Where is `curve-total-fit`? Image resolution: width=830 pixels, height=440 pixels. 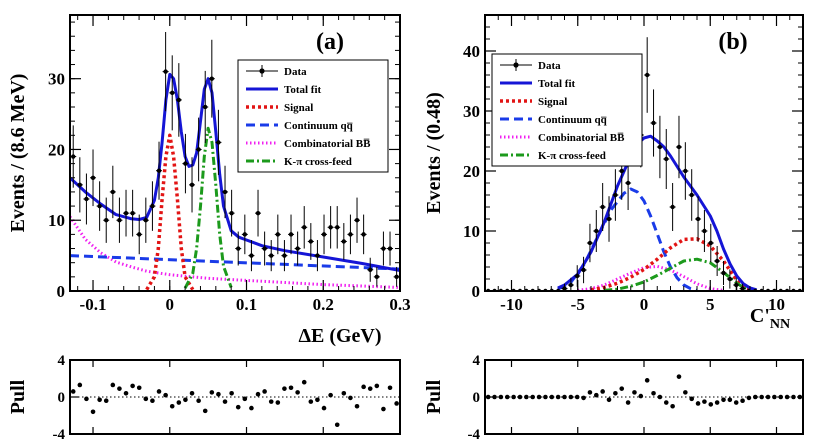
curve-total-fit is located at coordinates (657, 212).